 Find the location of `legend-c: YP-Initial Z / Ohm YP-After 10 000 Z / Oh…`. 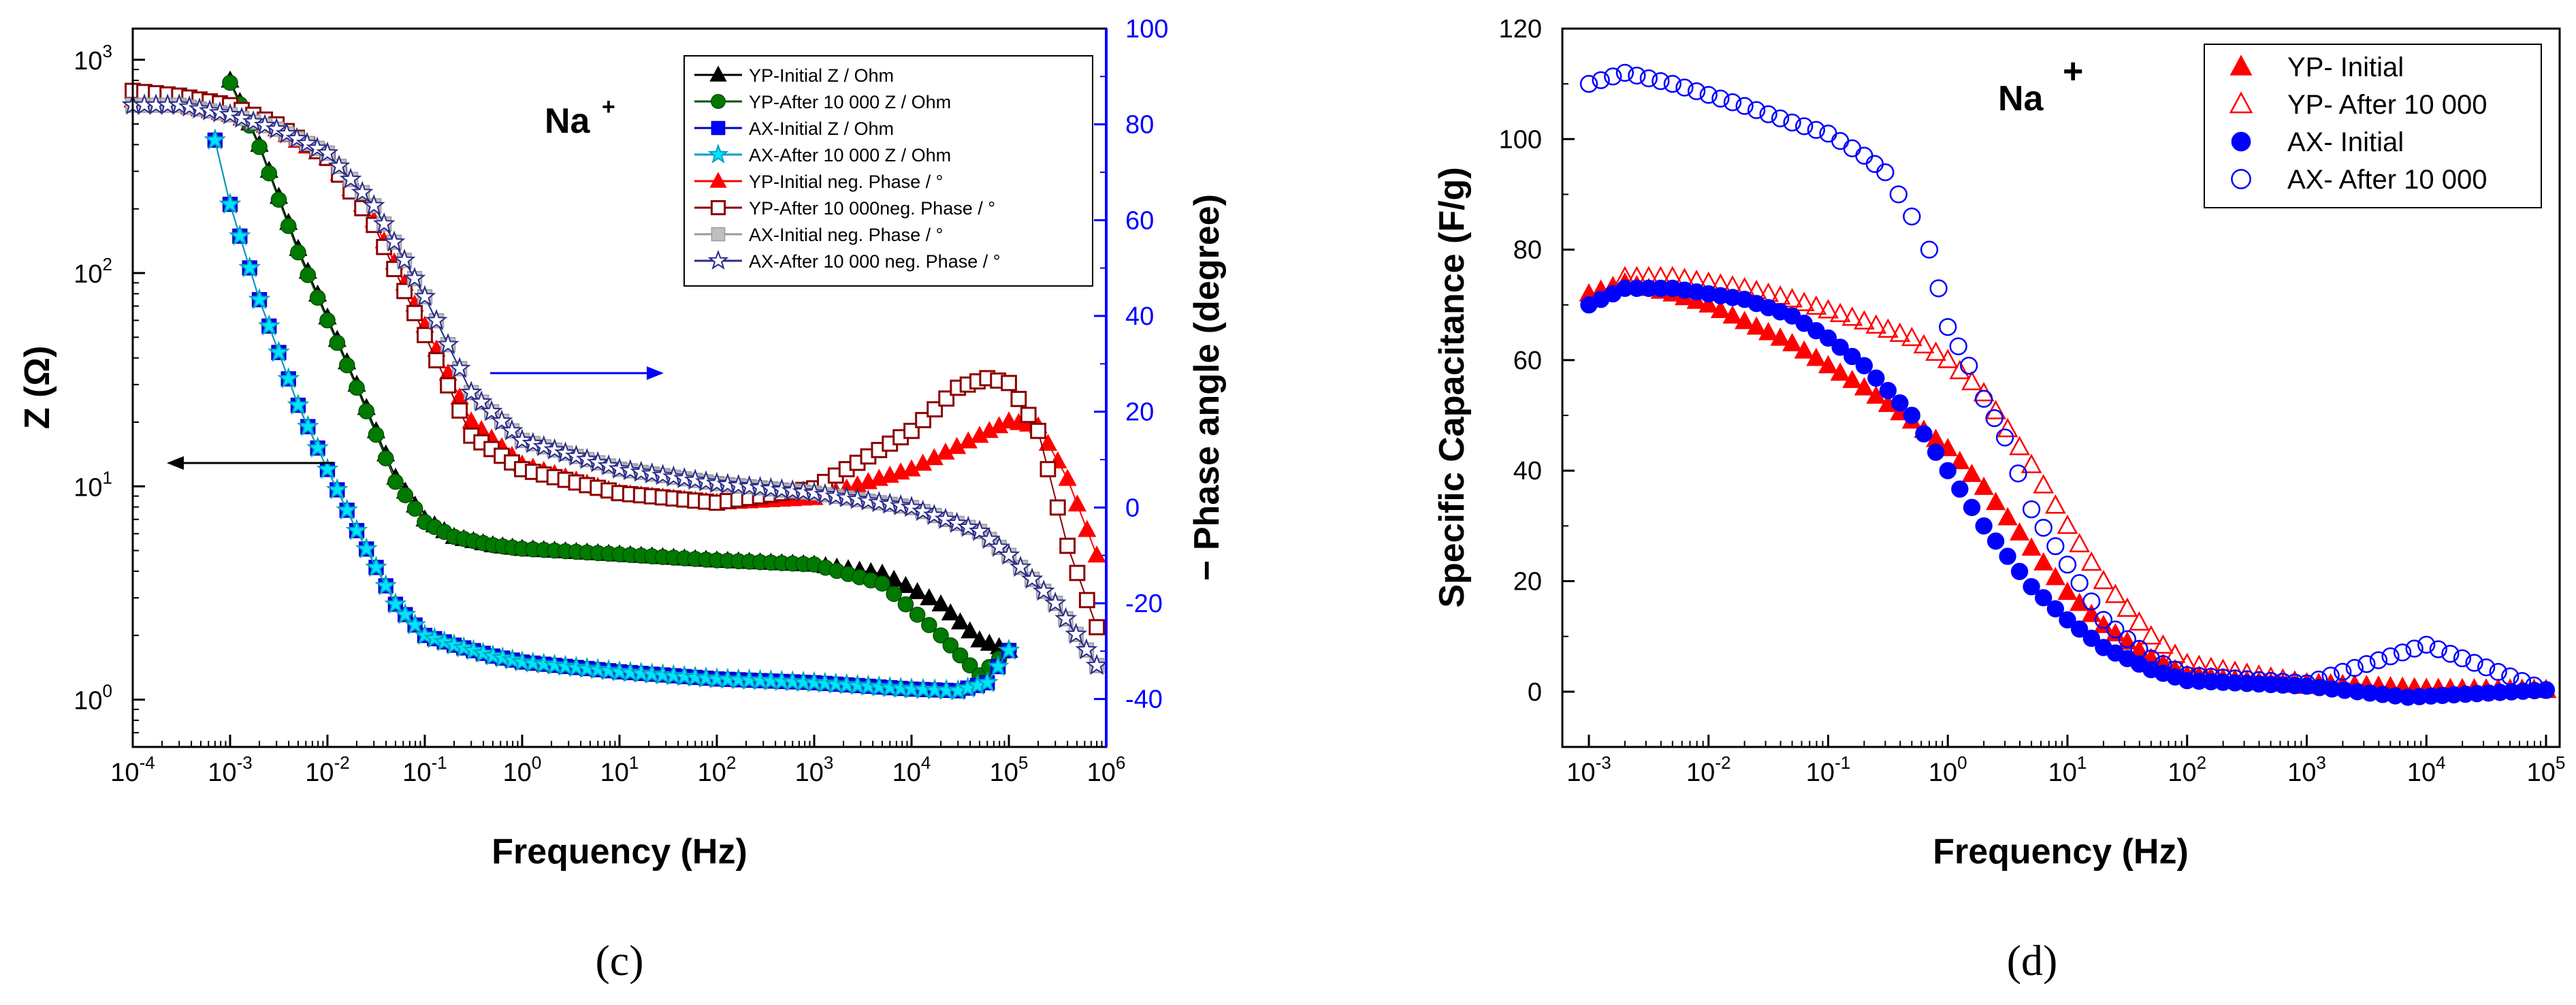

legend-c: YP-Initial Z / Ohm YP-After 10 000 Z / Oh… is located at coordinates (888, 171).